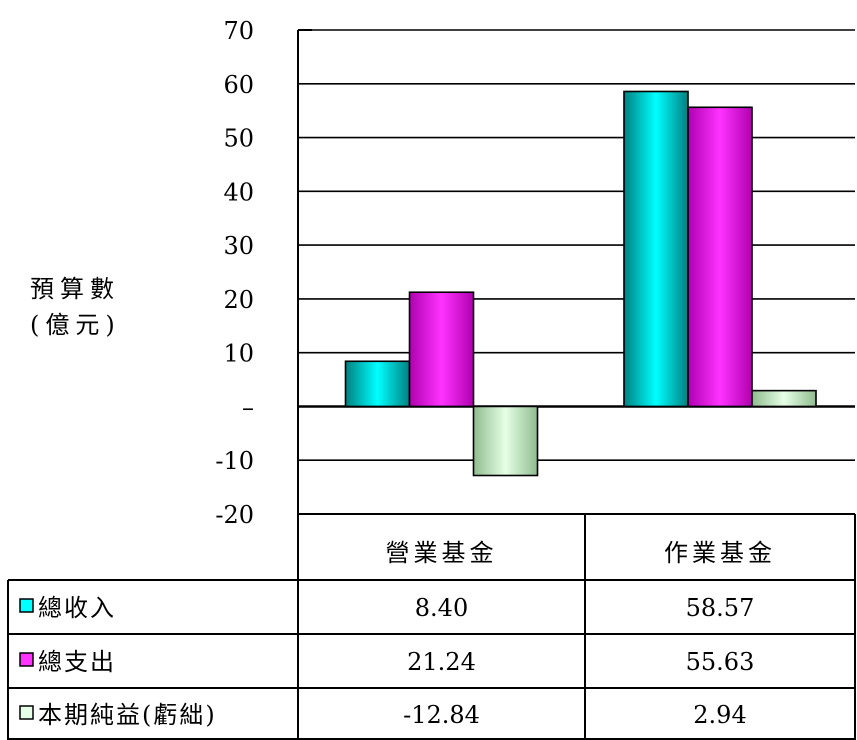 This screenshot has height=740, width=857. Describe the element at coordinates (720, 608) in the screenshot. I see `data-label: 58.57` at that location.